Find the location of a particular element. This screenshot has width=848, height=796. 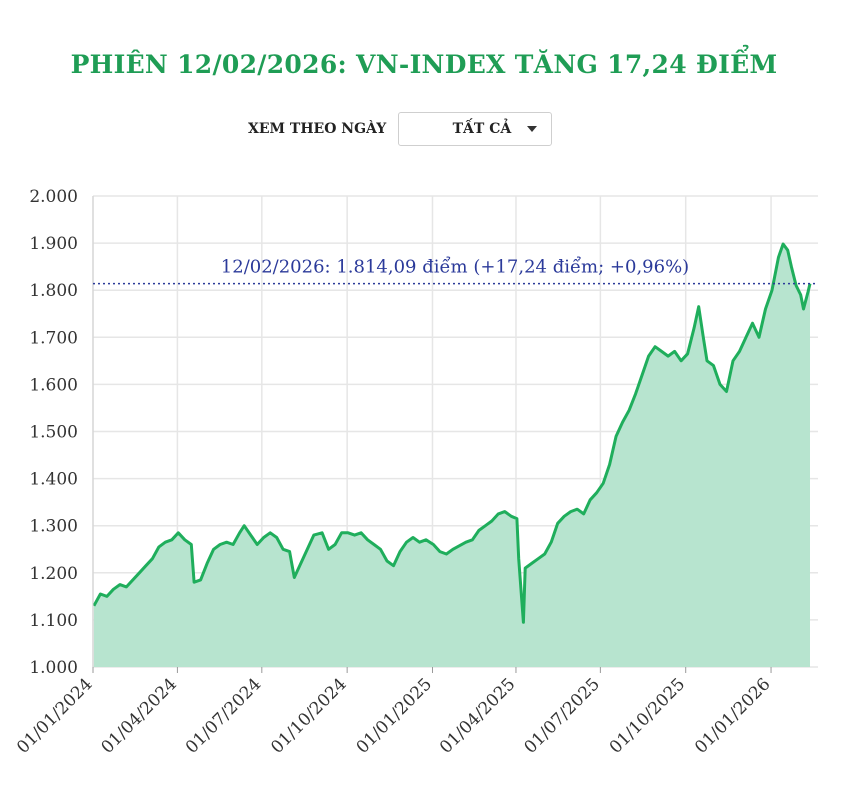

y-tick-label: 1.300 is located at coordinates (53, 527).